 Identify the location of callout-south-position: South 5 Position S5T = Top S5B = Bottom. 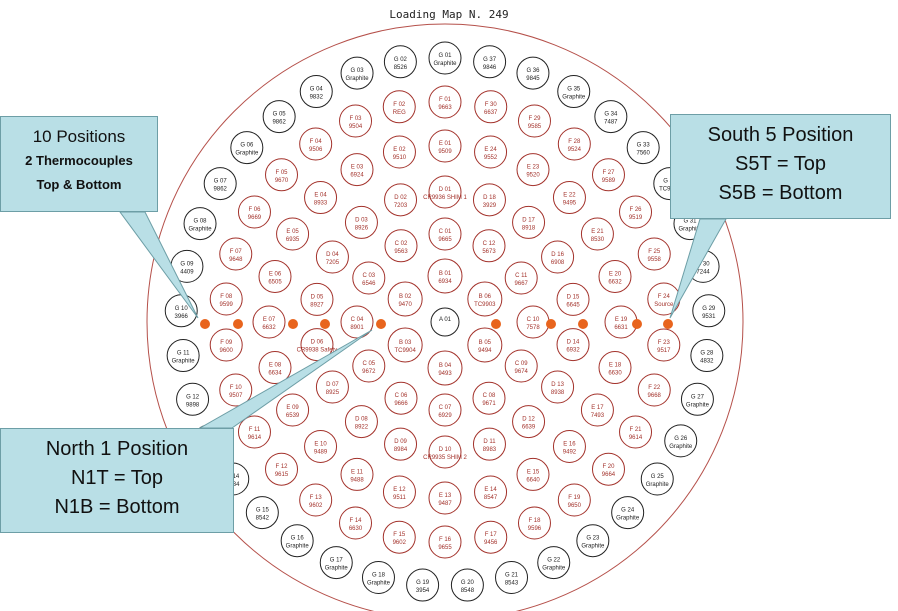
(780, 166).